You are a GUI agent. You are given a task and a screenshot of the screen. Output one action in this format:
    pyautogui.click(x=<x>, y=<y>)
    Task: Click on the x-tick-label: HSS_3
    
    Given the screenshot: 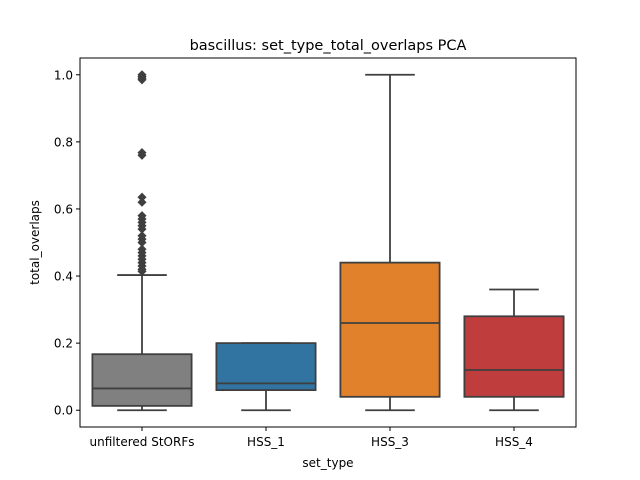 What is the action you would take?
    pyautogui.click(x=390, y=442)
    